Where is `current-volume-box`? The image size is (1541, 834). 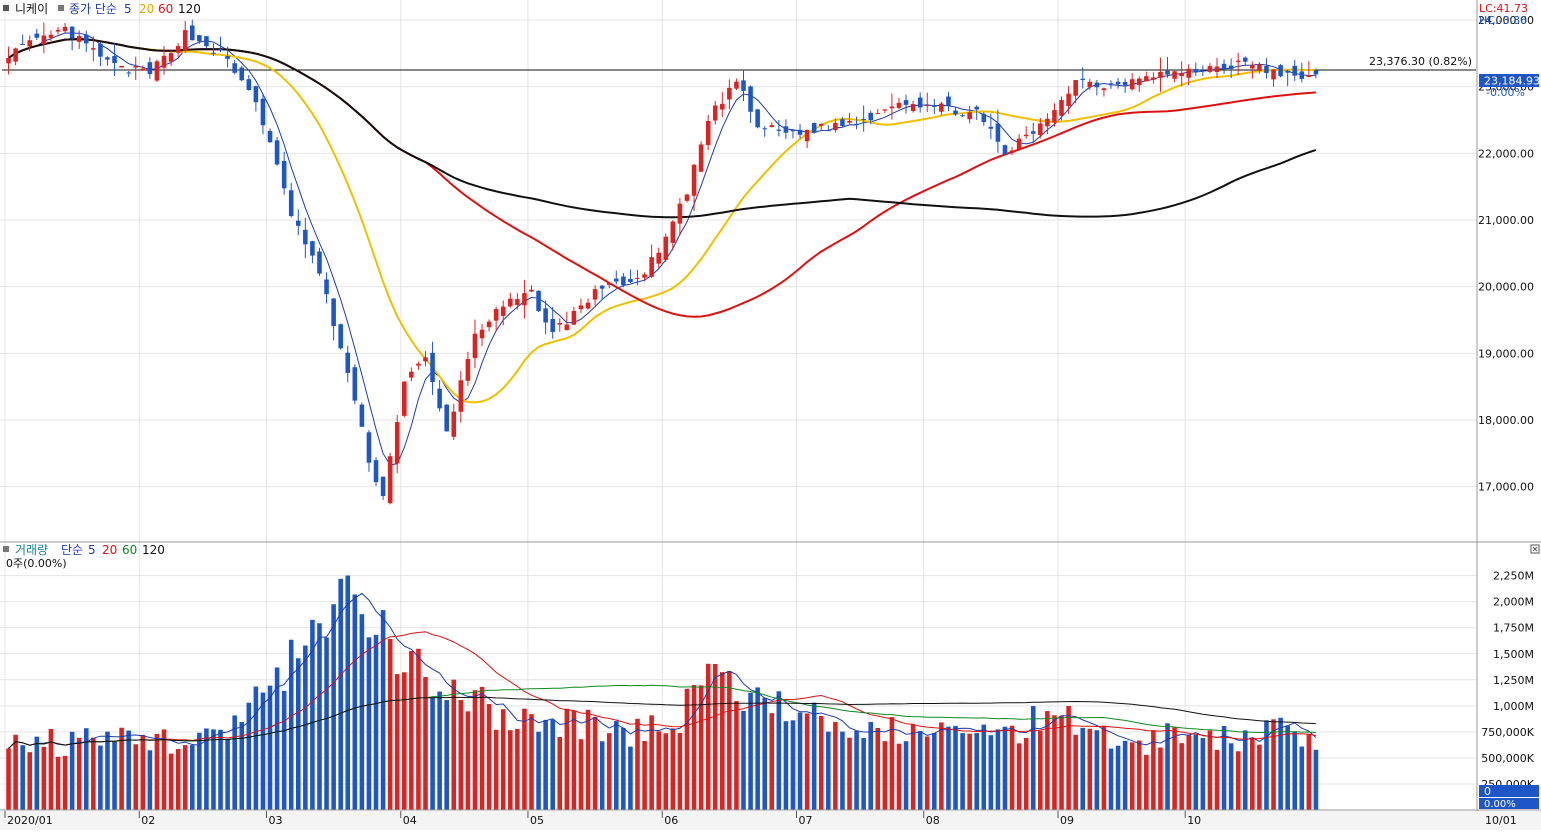
current-volume-box is located at coordinates (1509, 791).